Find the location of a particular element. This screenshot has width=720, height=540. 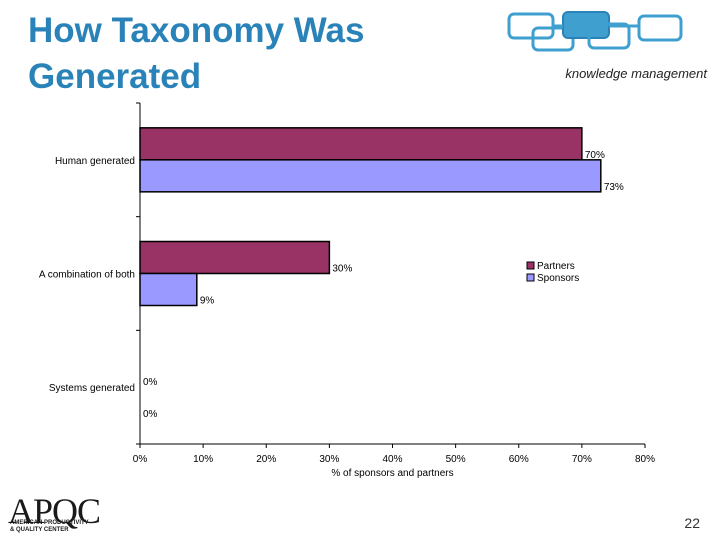

bar-sponsors-a-combination-of-both is located at coordinates (168, 289).